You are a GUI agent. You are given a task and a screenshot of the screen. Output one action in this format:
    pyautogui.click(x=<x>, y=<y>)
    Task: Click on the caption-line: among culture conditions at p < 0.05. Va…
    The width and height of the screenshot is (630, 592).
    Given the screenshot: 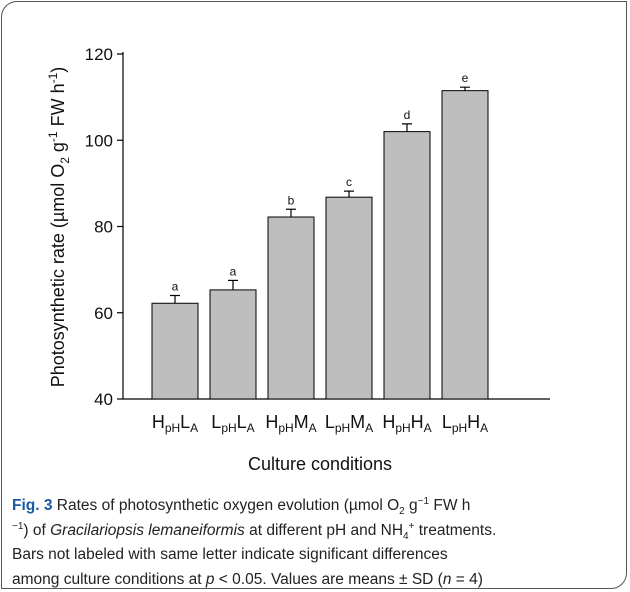 What is the action you would take?
    pyautogui.click(x=317, y=578)
    